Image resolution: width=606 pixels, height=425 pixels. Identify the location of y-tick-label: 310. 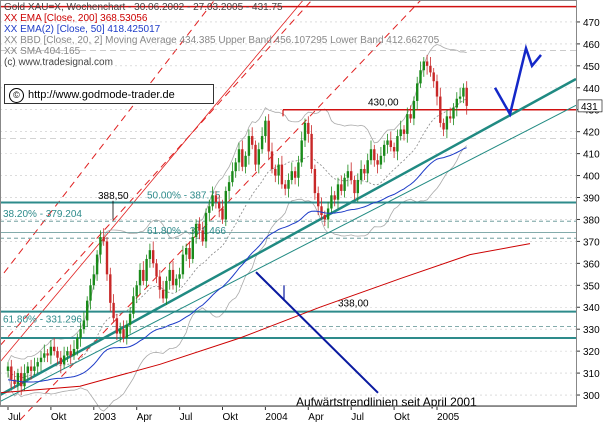
(591, 374).